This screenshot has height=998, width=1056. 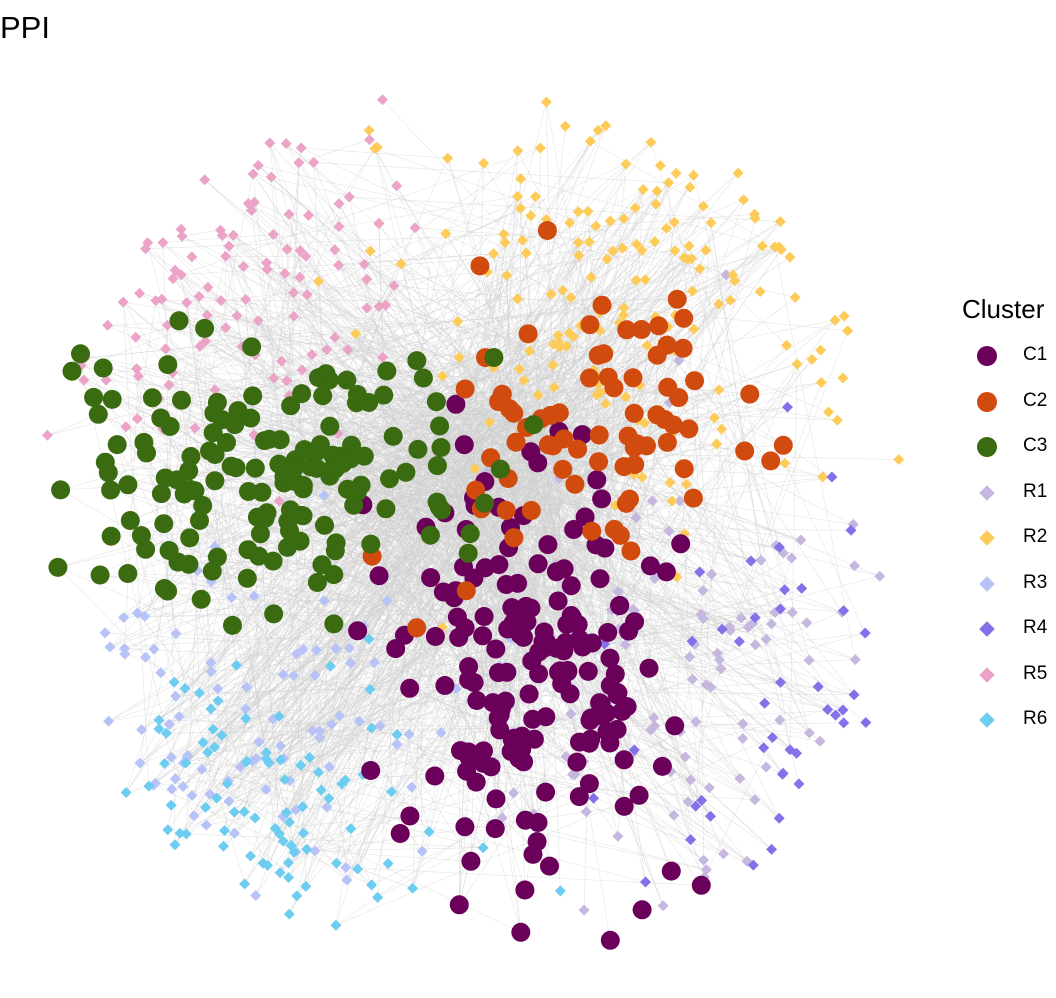 I want to click on network-node-r4, so click(x=692, y=641).